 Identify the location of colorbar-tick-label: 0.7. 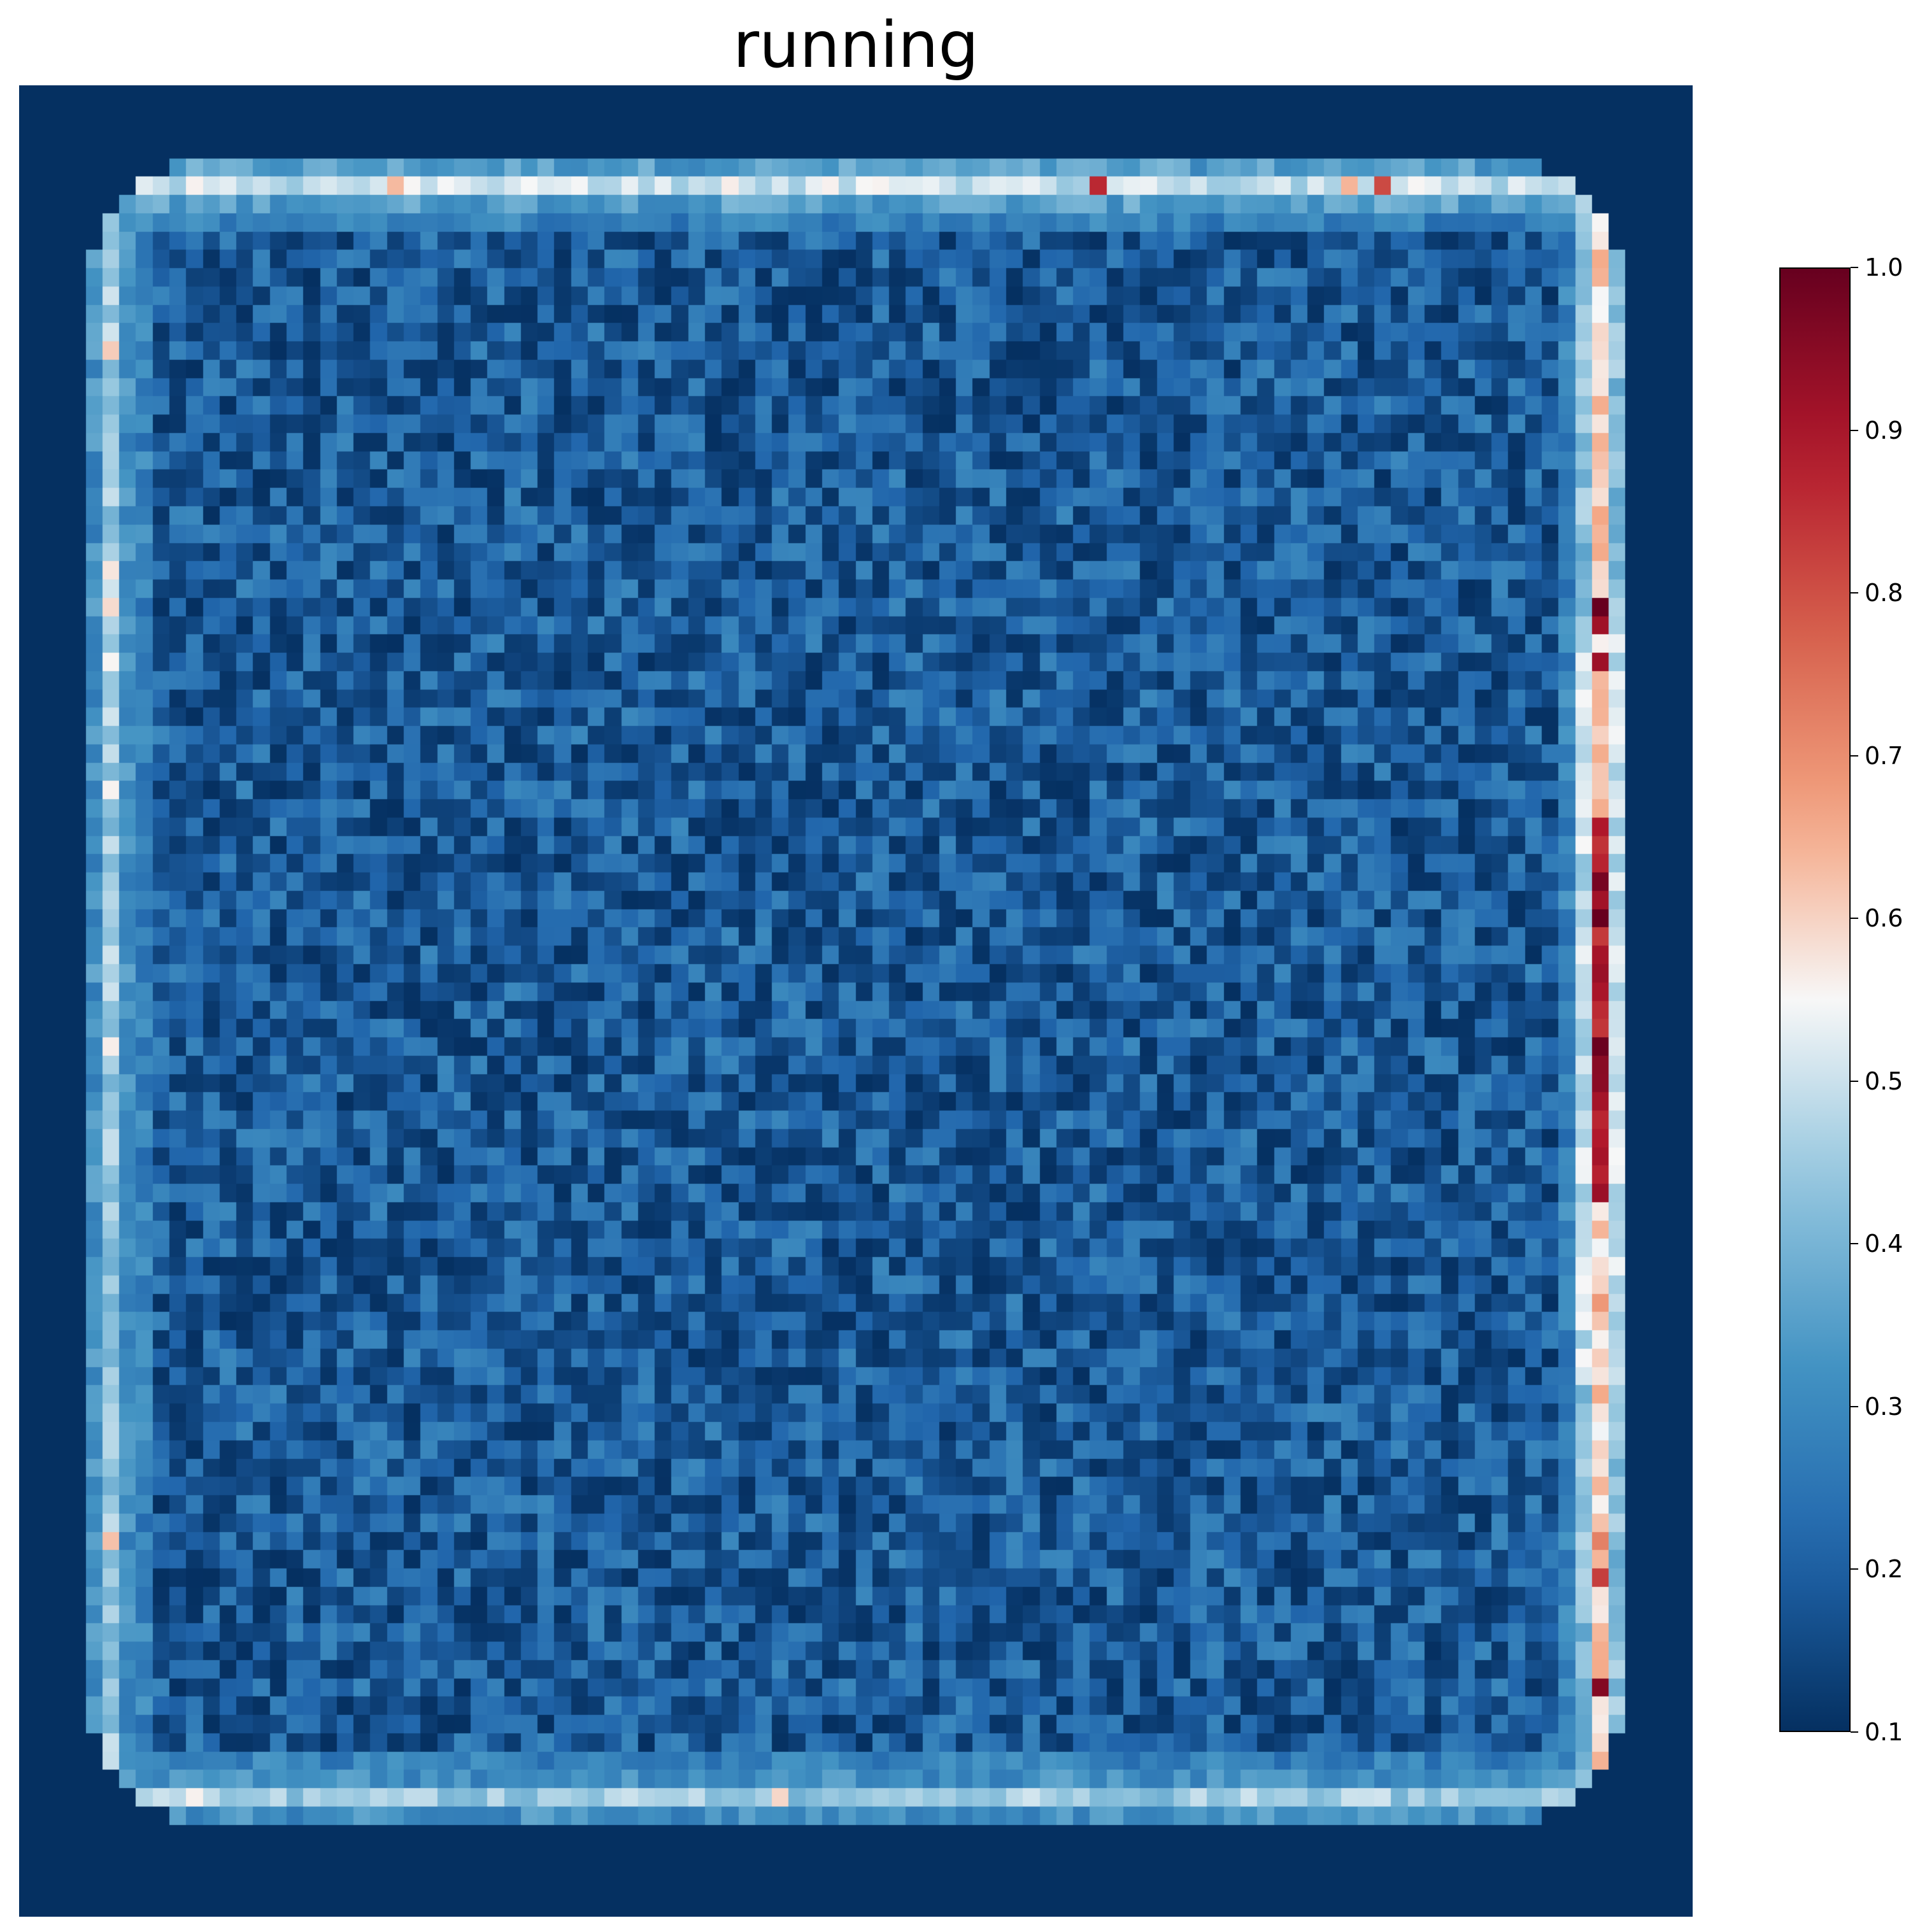
(1884, 756).